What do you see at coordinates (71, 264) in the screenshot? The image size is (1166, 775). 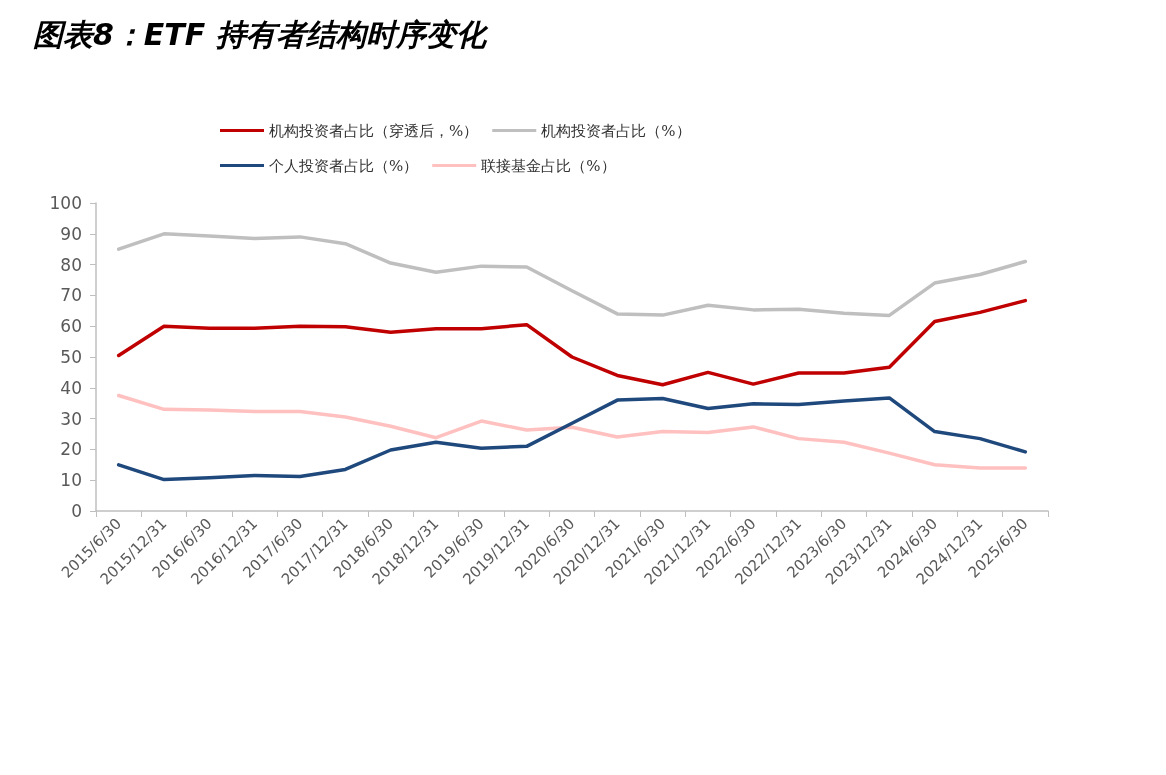 I see `y-tick-label: 80` at bounding box center [71, 264].